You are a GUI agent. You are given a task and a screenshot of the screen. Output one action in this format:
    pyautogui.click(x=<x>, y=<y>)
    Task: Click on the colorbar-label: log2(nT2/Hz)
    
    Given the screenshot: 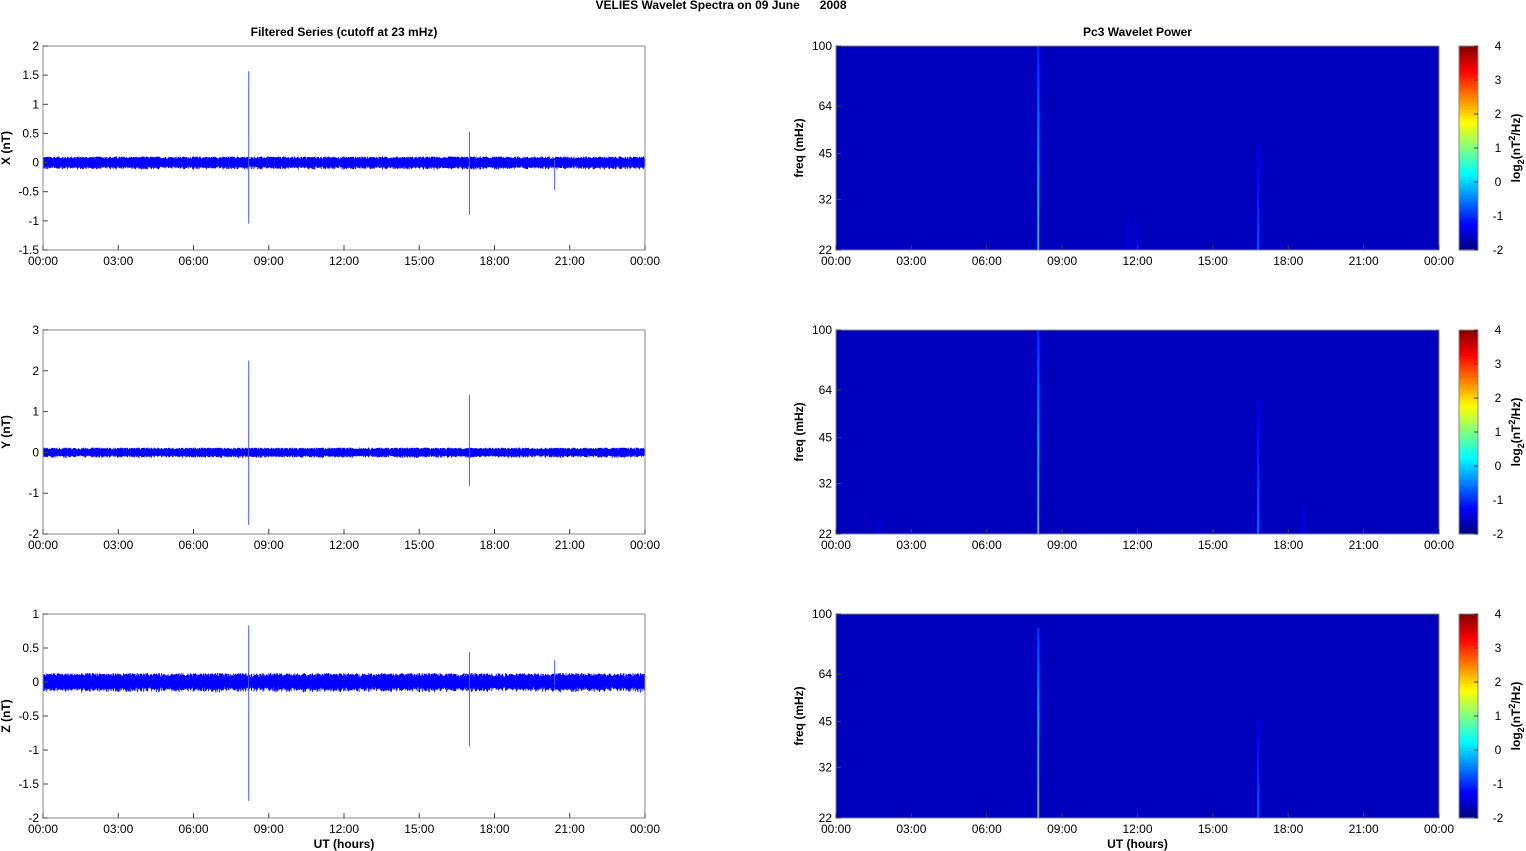 What is the action you would take?
    pyautogui.click(x=1516, y=148)
    